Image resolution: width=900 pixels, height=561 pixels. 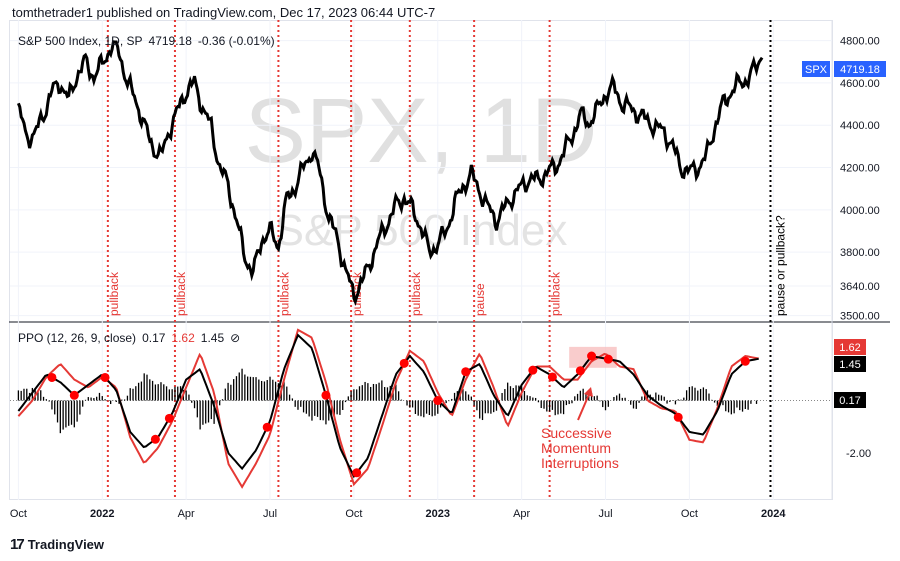 I want to click on annotation-line-2: Momentum, so click(x=576, y=448).